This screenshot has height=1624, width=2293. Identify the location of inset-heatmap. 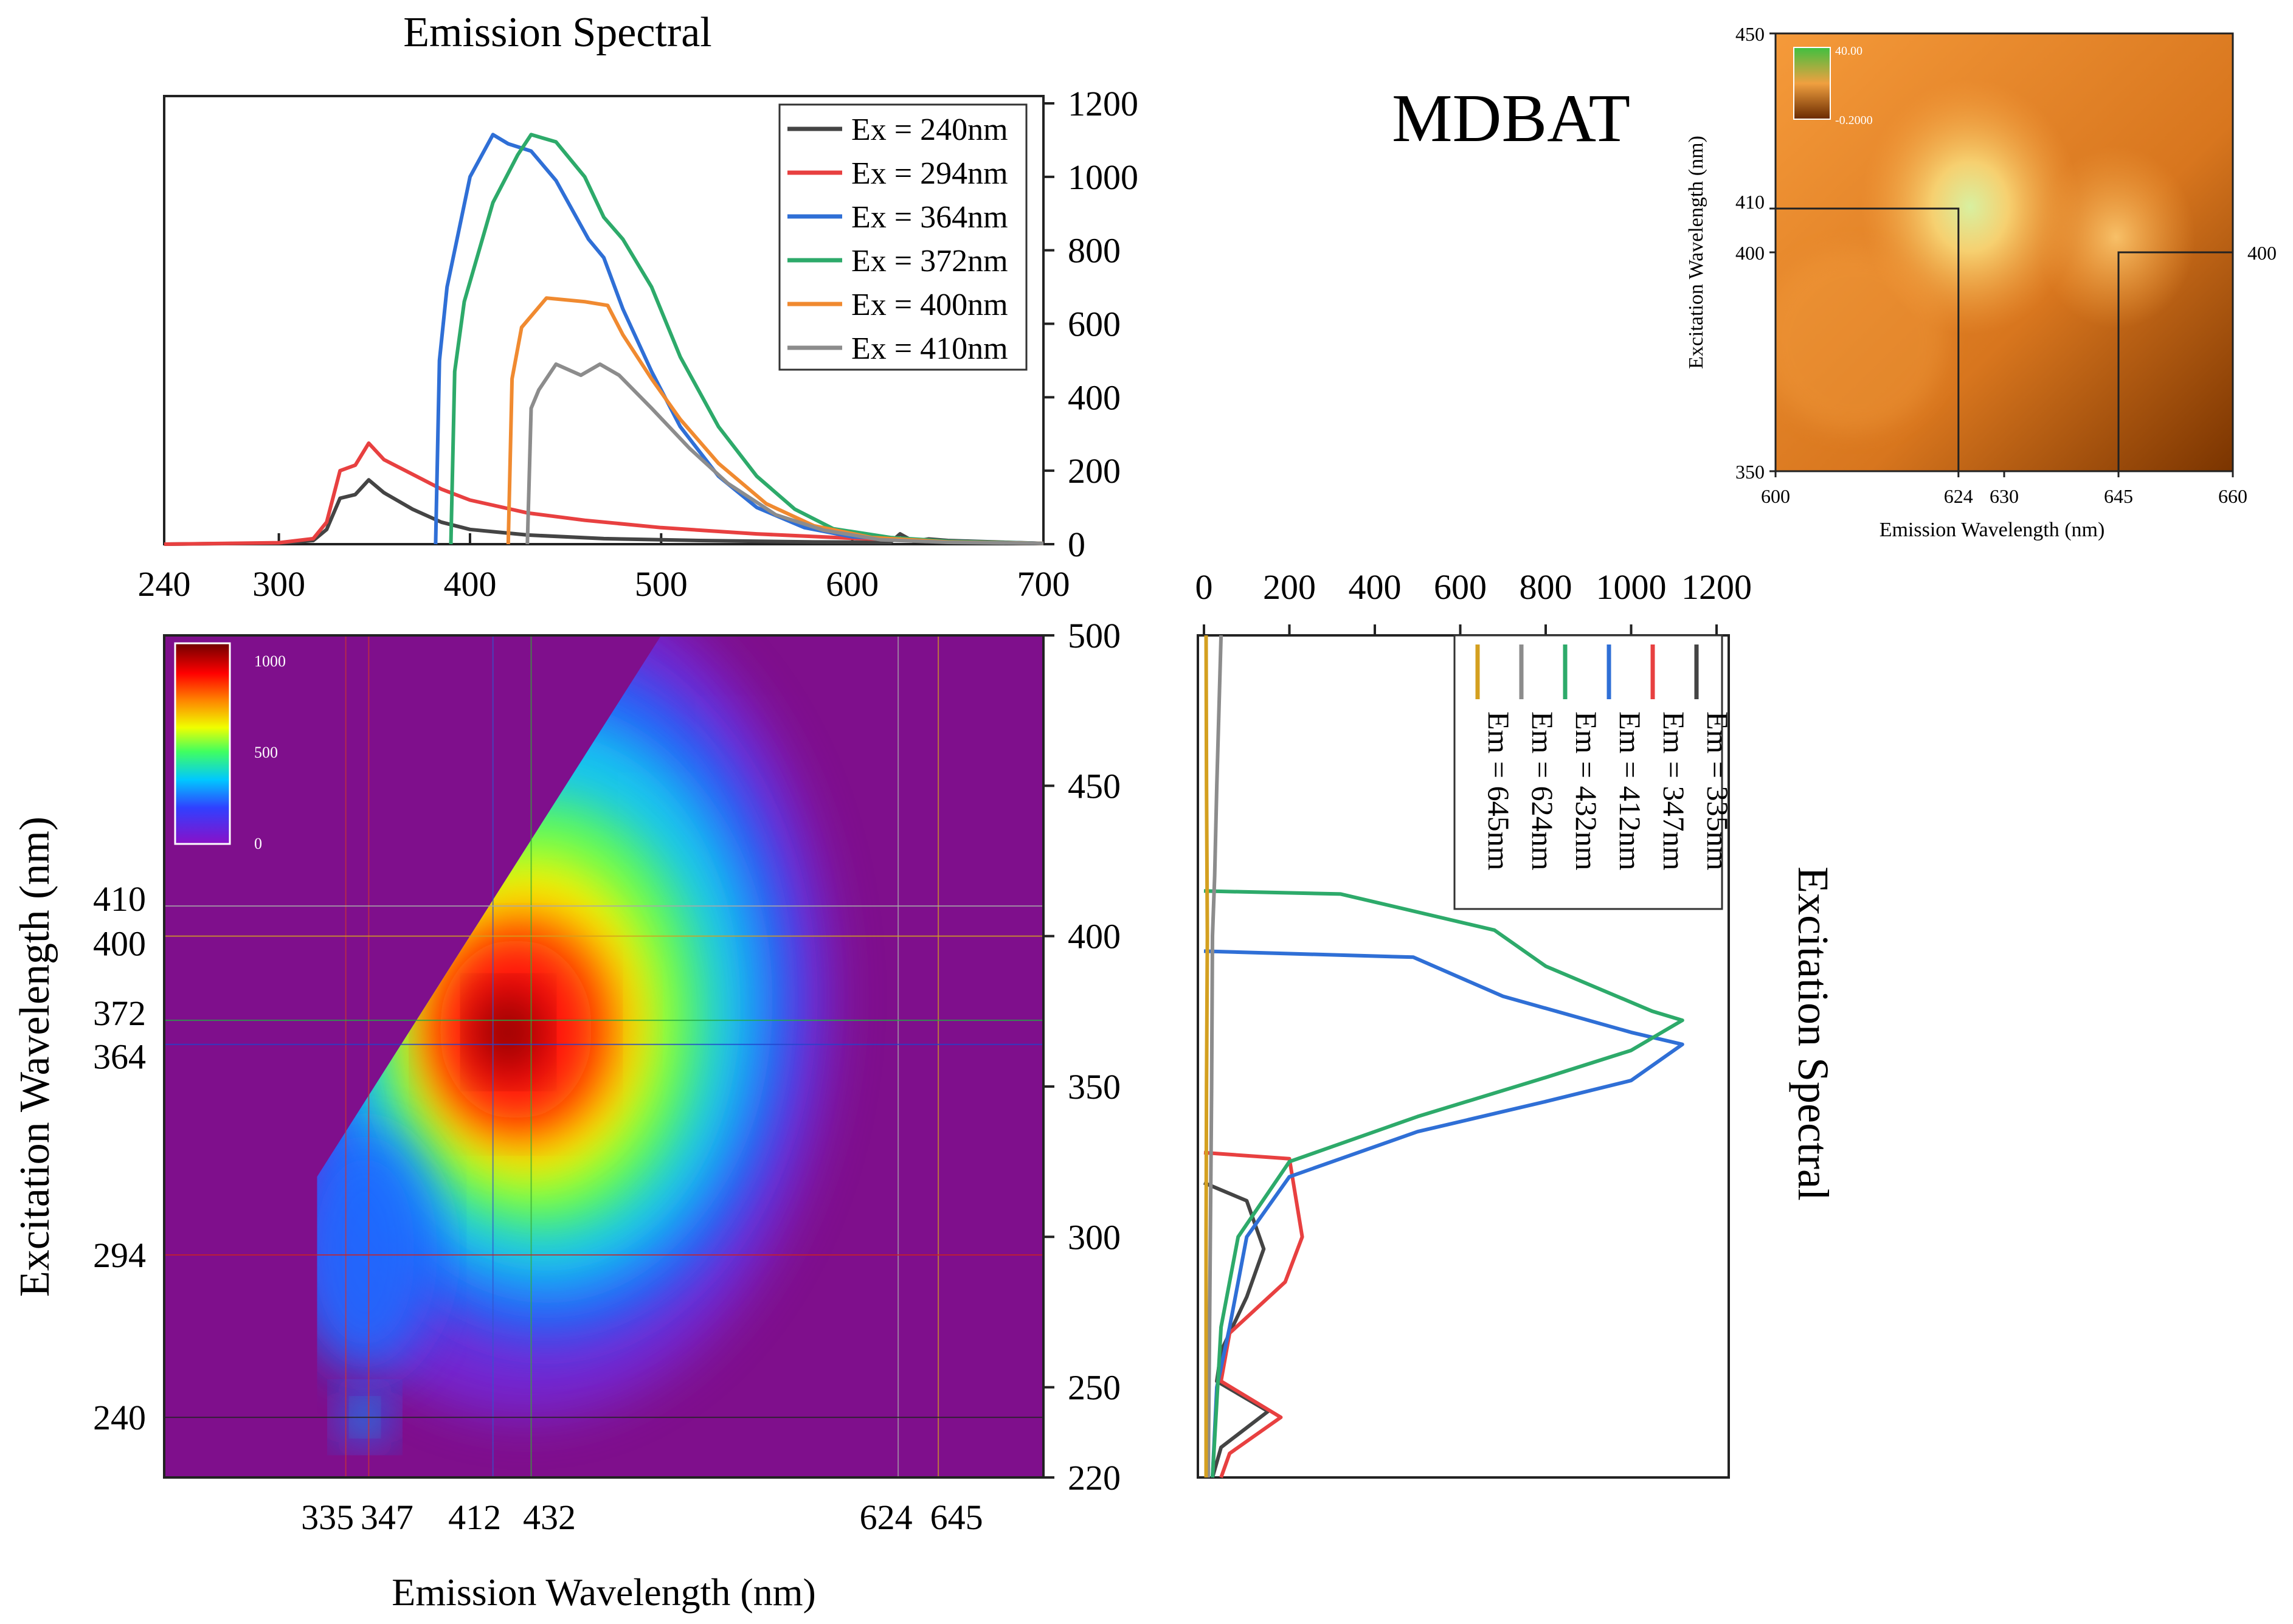
(1986, 255).